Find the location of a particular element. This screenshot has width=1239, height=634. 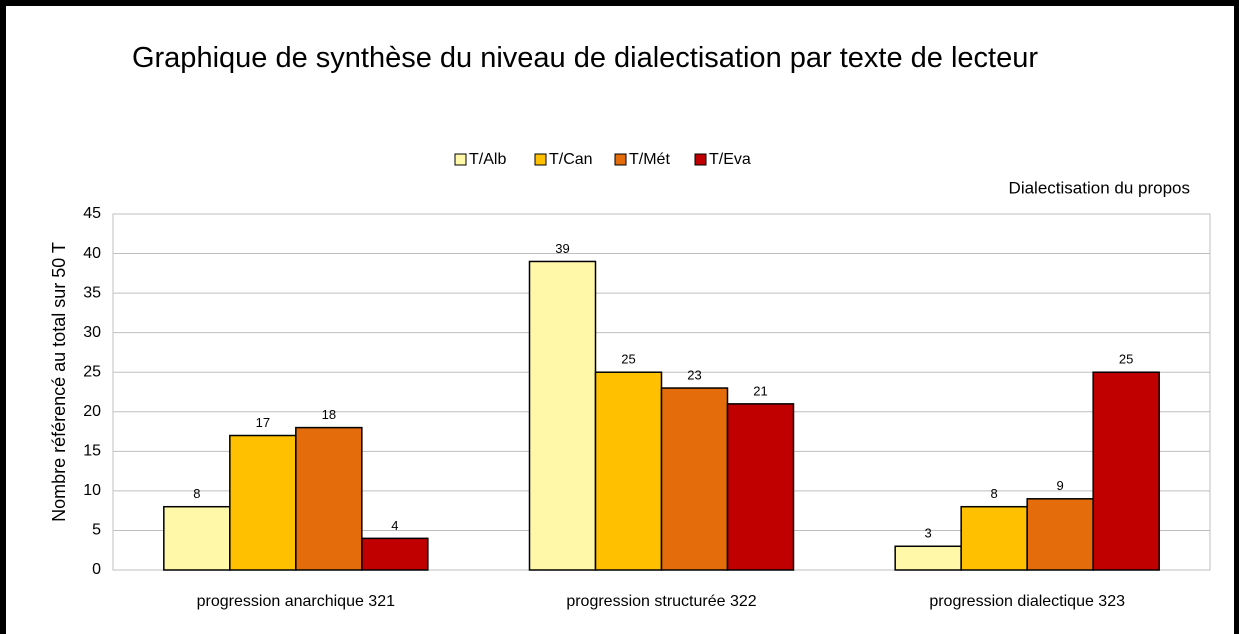

x-tick-label: progression structurée 322 is located at coordinates (661, 601).